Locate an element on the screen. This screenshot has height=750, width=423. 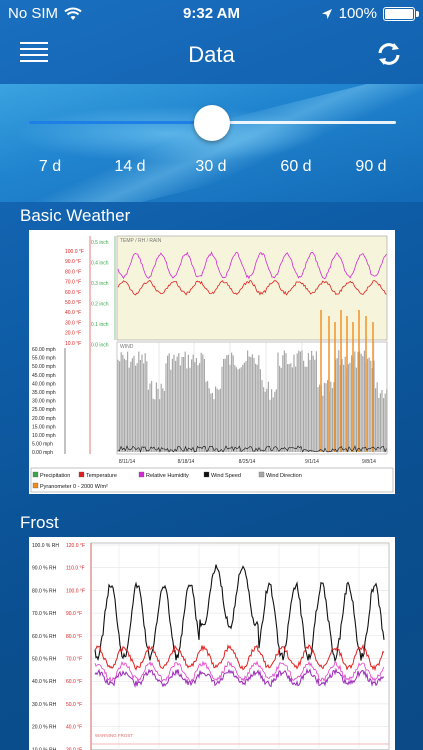
rain-tick-label: 0.4 inch is located at coordinates (100, 264).